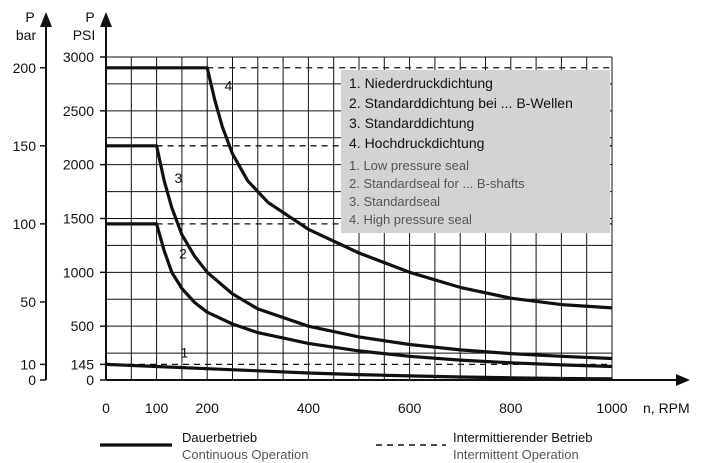  I want to click on legend-entry-de: 4. Hochdruckdichtung, so click(416, 143).